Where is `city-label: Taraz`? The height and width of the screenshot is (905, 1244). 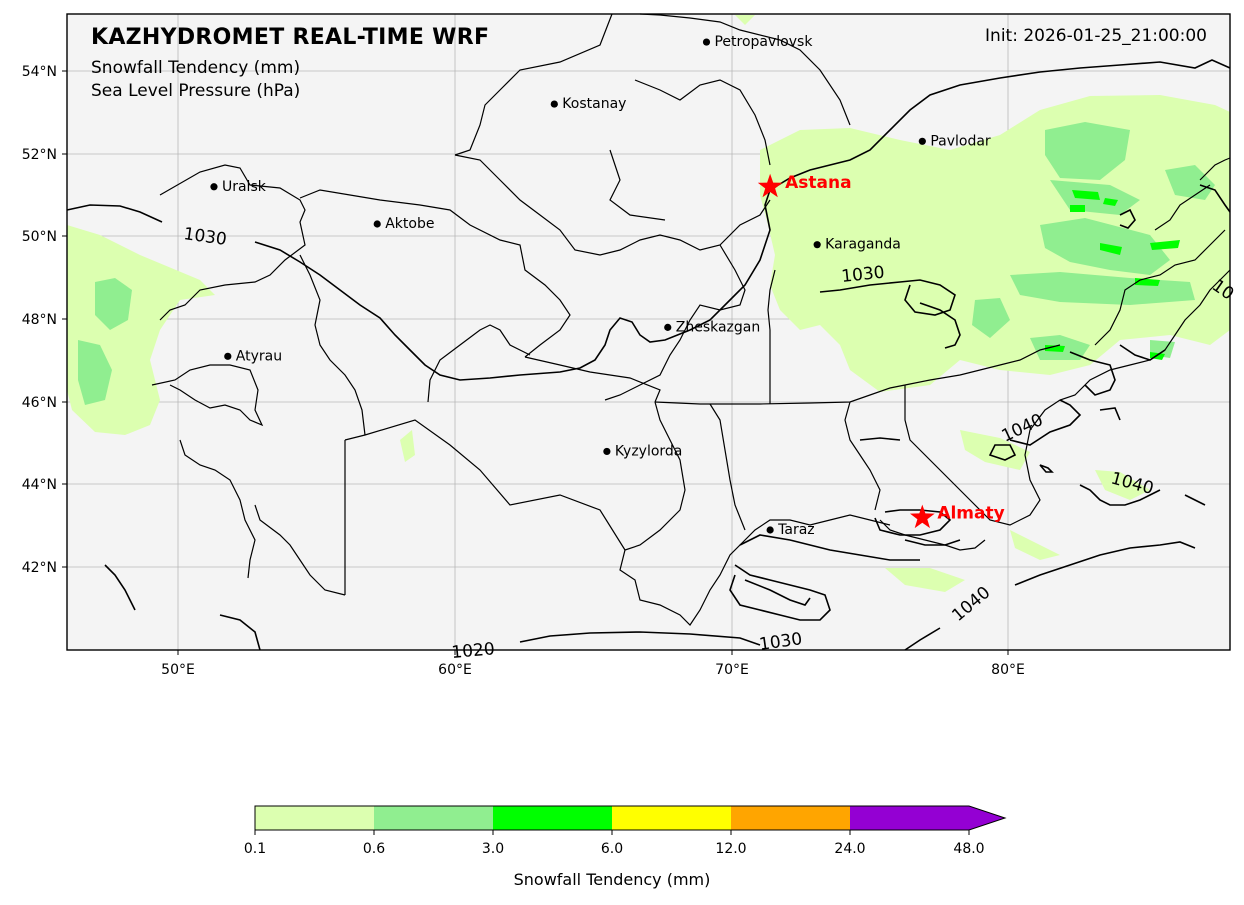
city-label: Taraz is located at coordinates (796, 530).